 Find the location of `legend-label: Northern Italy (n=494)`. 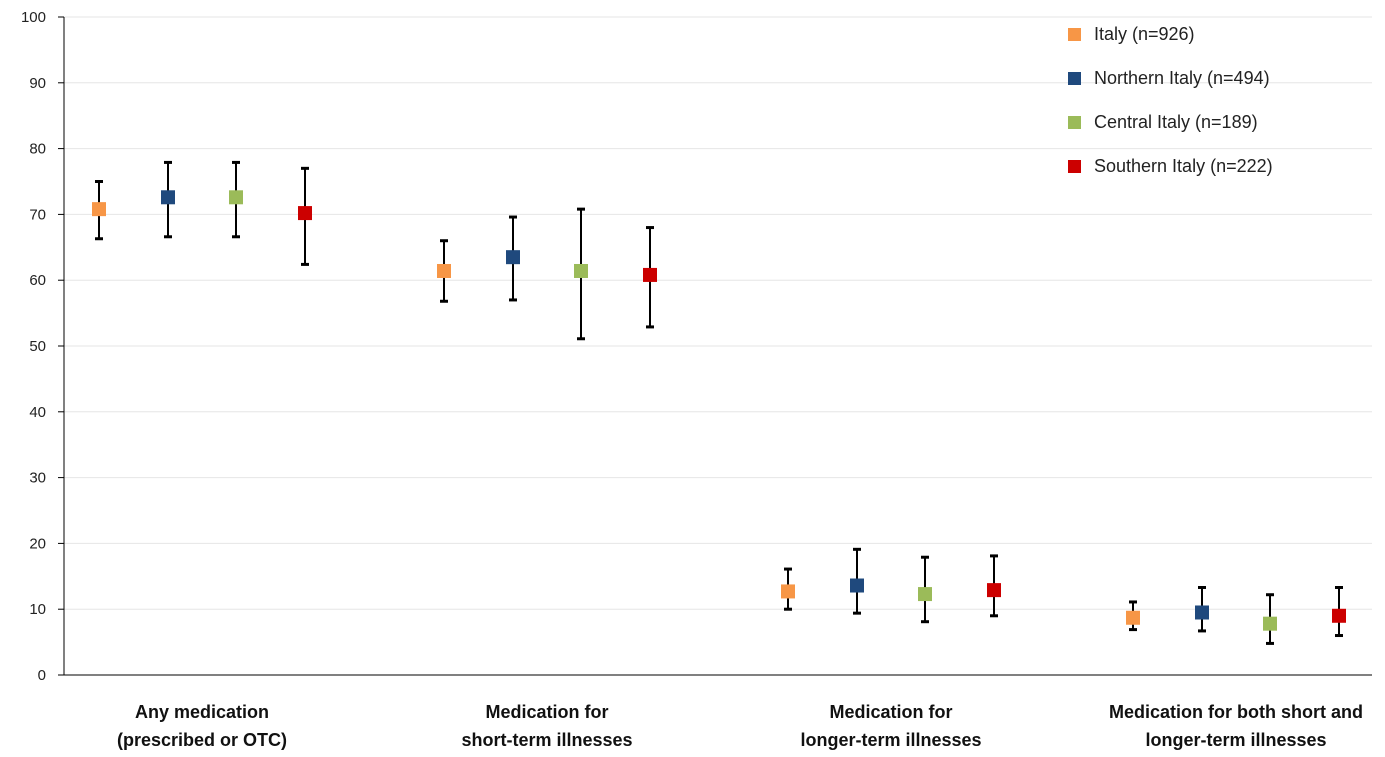

legend-label: Northern Italy (n=494) is located at coordinates (1182, 78).